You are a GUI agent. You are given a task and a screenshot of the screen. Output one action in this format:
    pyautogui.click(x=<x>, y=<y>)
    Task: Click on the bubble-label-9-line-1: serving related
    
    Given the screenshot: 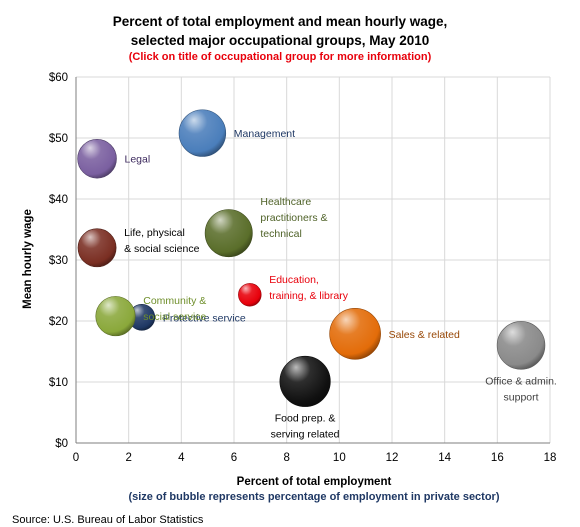 What is the action you would take?
    pyautogui.click(x=305, y=435)
    